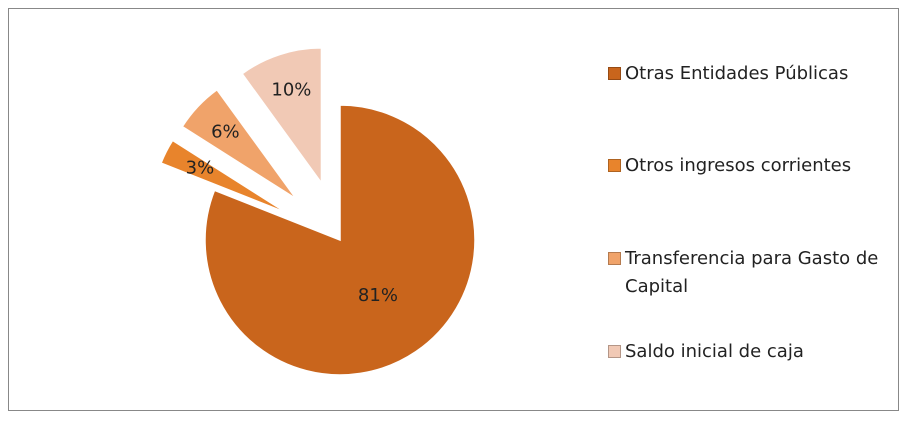 The width and height of the screenshot is (907, 428). I want to click on legend-item: Transferencia para Gasto de Capital, so click(750, 273).